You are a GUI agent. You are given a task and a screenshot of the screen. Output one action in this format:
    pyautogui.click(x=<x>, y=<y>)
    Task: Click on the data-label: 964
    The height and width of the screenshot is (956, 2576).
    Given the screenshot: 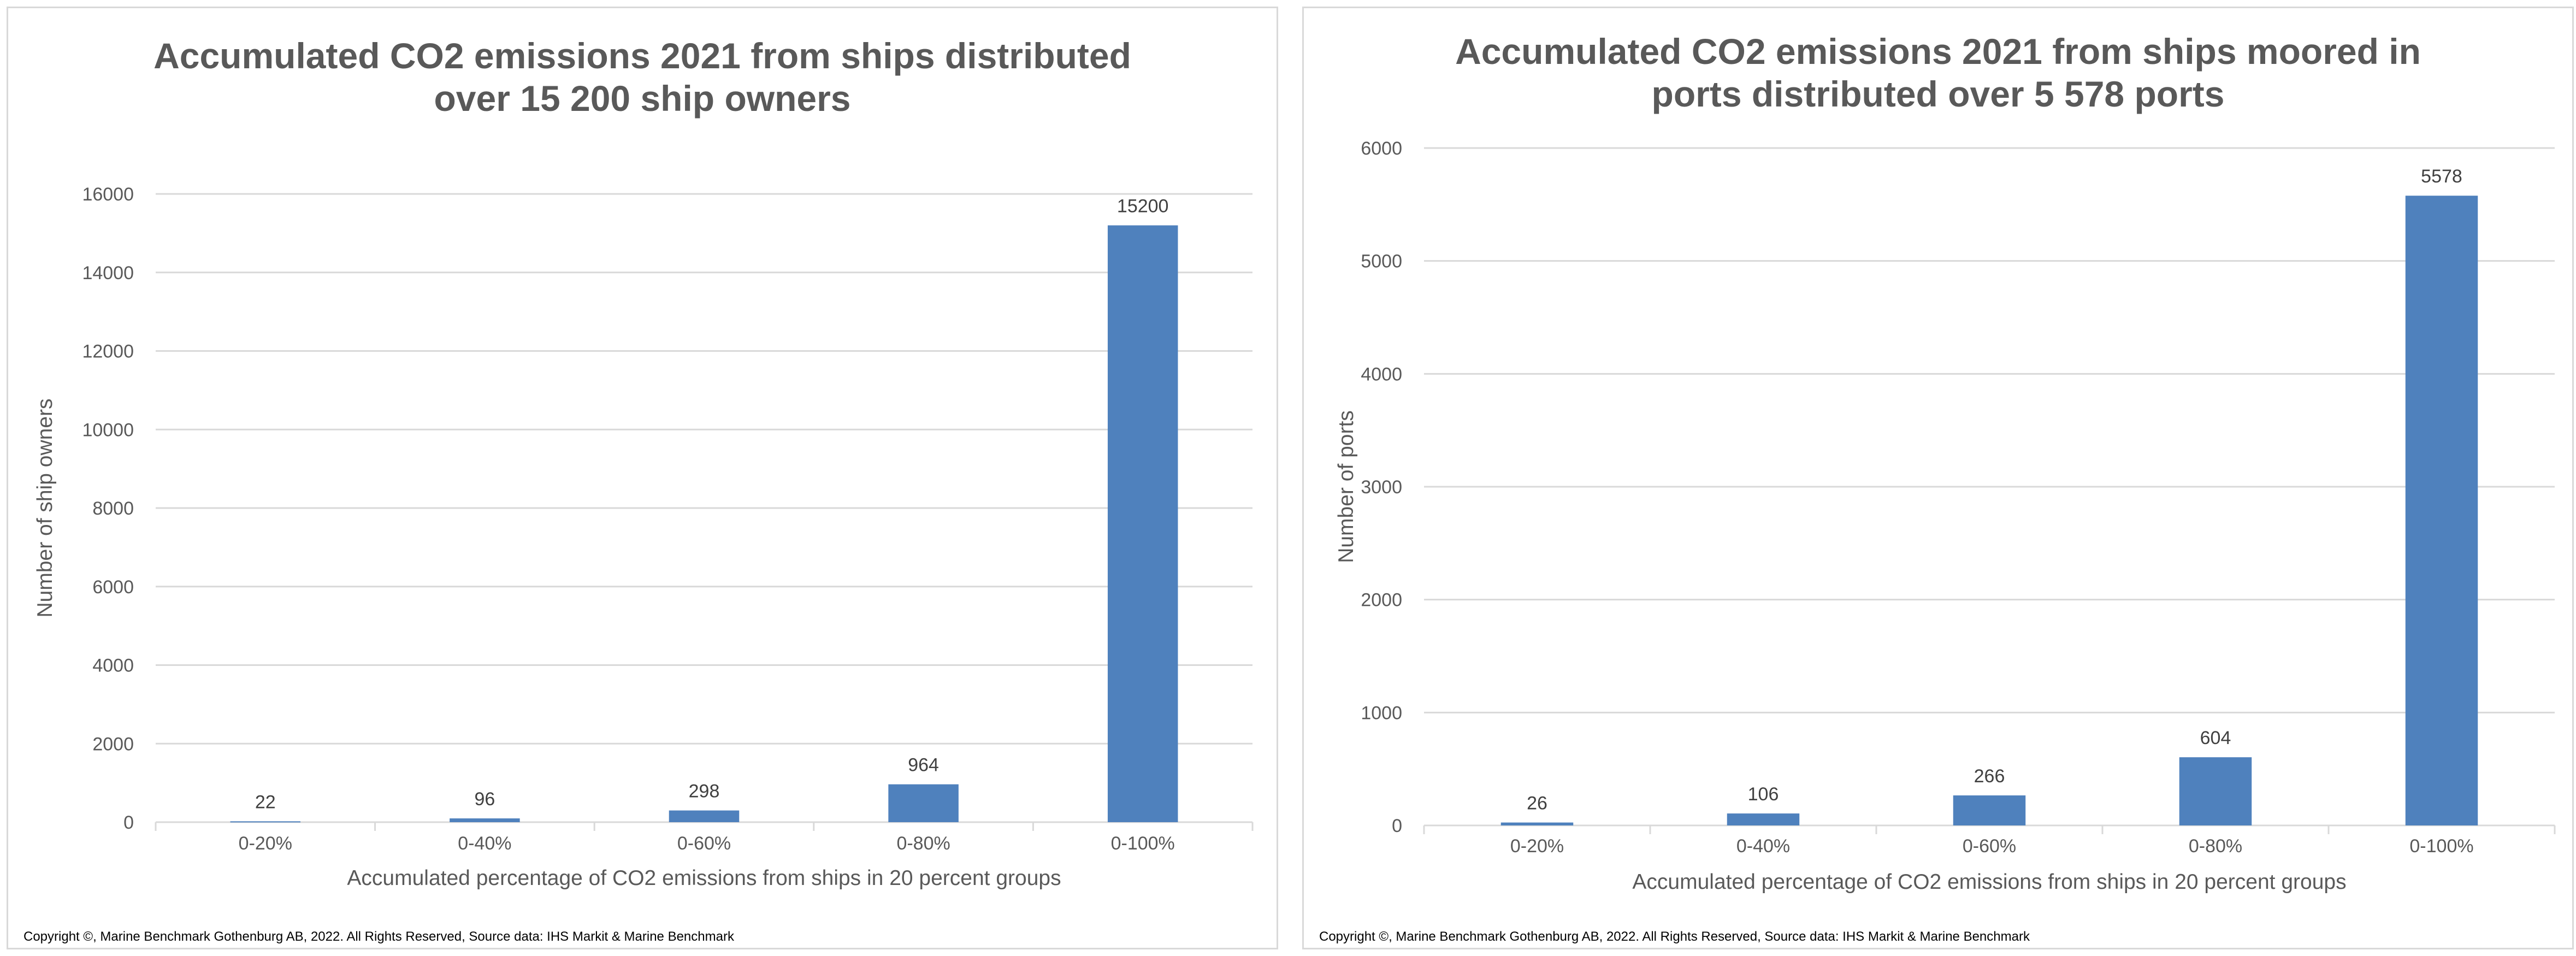 What is the action you would take?
    pyautogui.click(x=923, y=765)
    